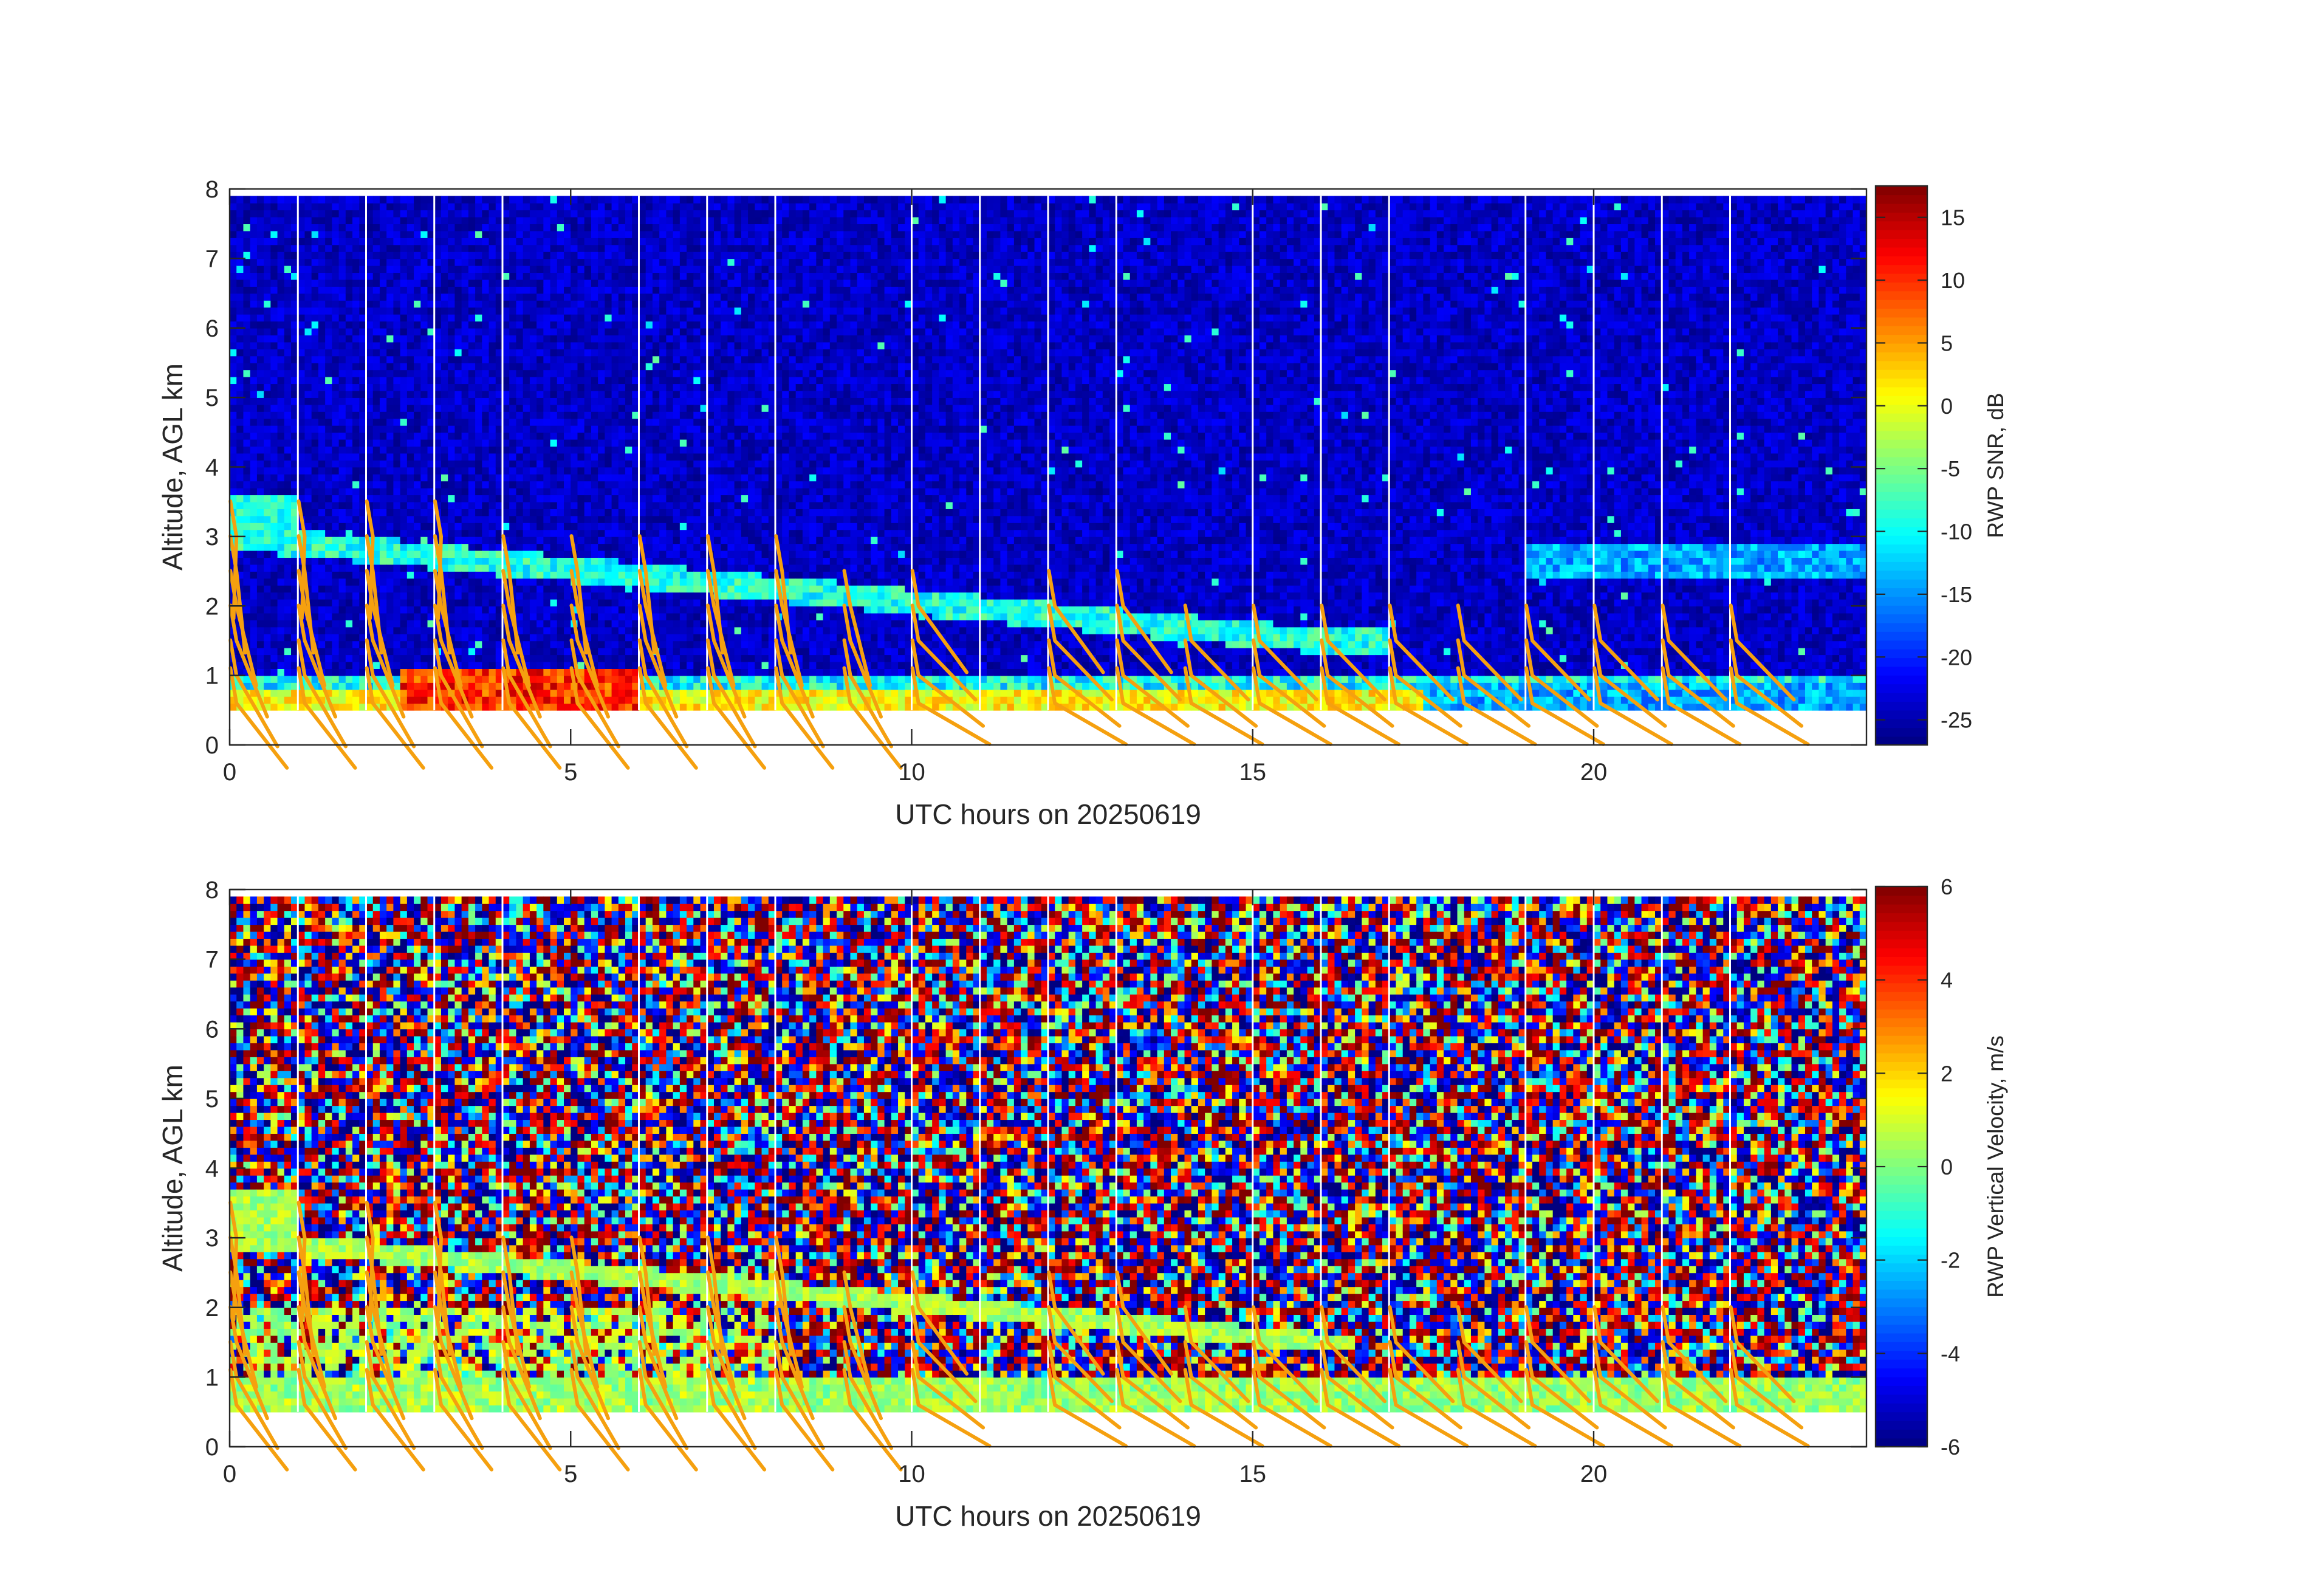 This screenshot has width=2324, height=1595. What do you see at coordinates (1996, 1166) in the screenshot?
I see `velocity-colorbar-label: RWP Vertical Velocity, m/s` at bounding box center [1996, 1166].